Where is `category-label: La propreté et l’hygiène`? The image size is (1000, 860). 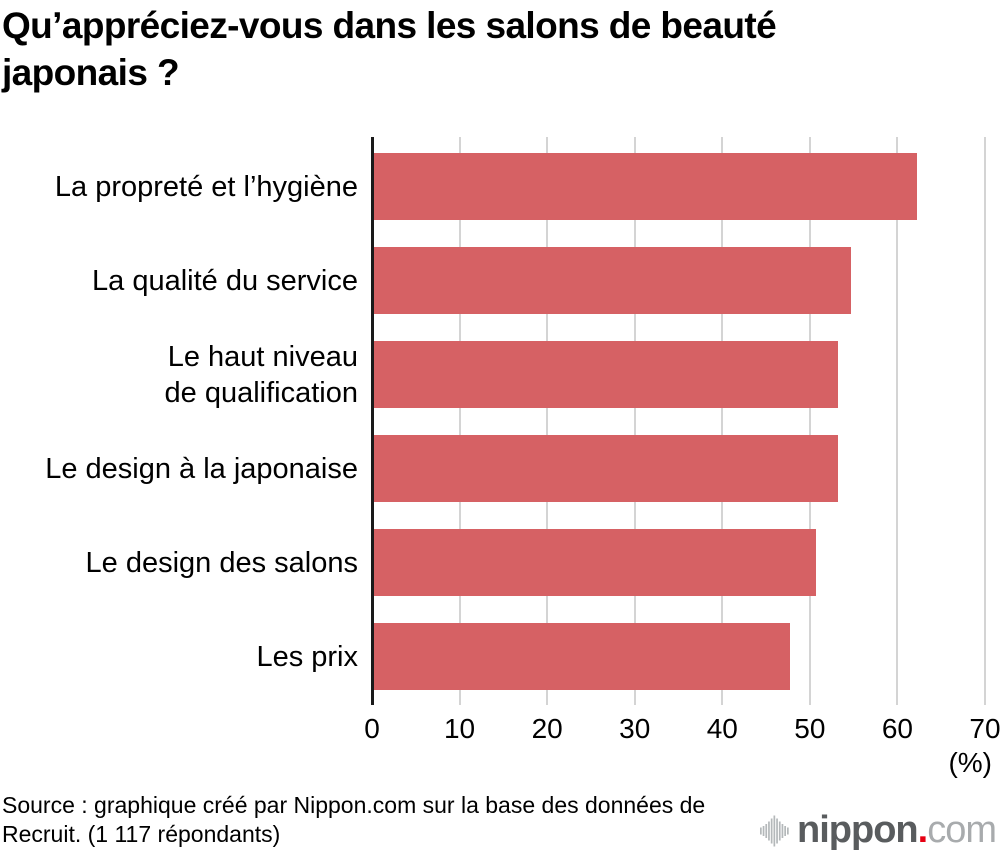
category-label: La propreté et l’hygiène is located at coordinates (206, 186).